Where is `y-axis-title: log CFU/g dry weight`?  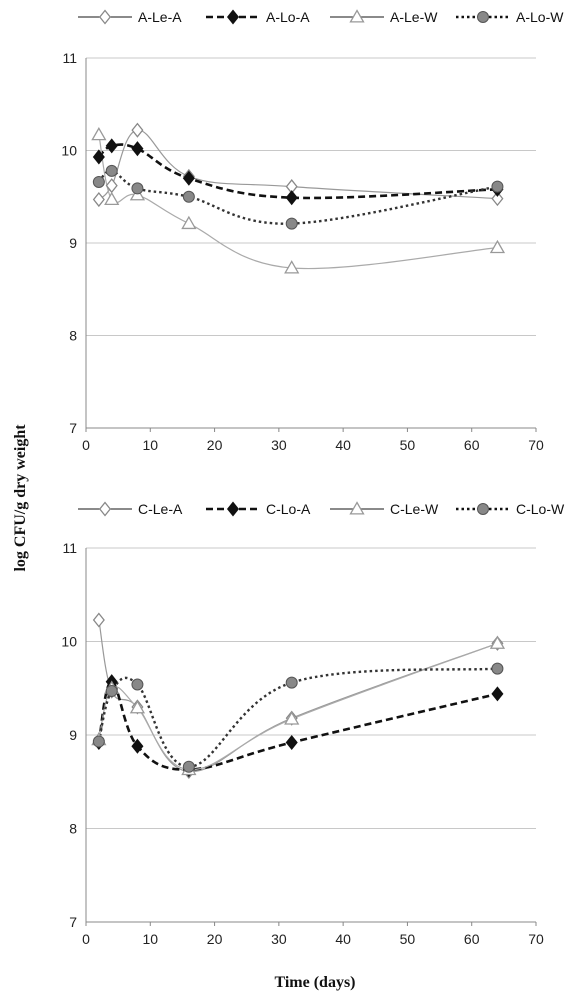
y-axis-title: log CFU/g dry weight is located at coordinates (20, 498).